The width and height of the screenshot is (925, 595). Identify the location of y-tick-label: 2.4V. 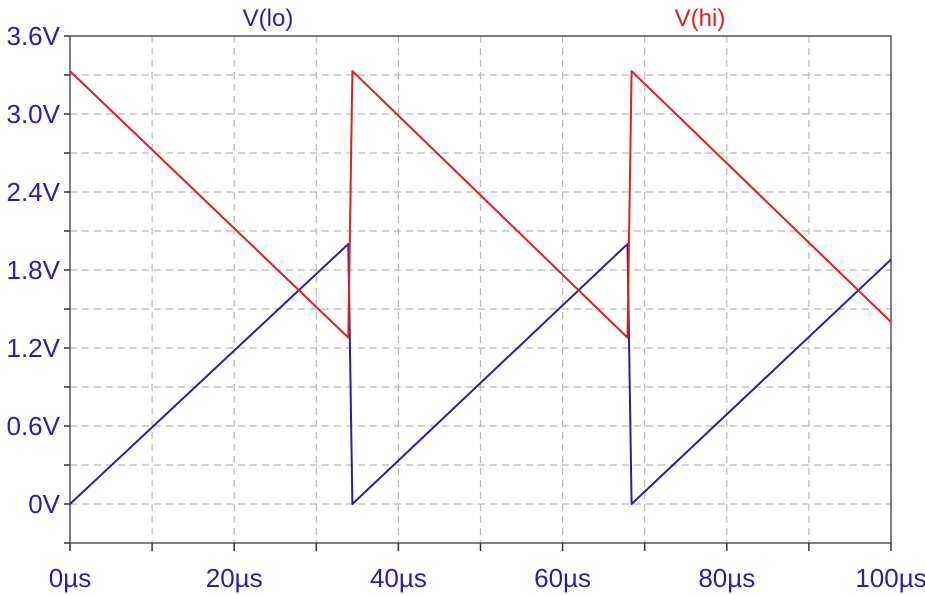
(34, 192).